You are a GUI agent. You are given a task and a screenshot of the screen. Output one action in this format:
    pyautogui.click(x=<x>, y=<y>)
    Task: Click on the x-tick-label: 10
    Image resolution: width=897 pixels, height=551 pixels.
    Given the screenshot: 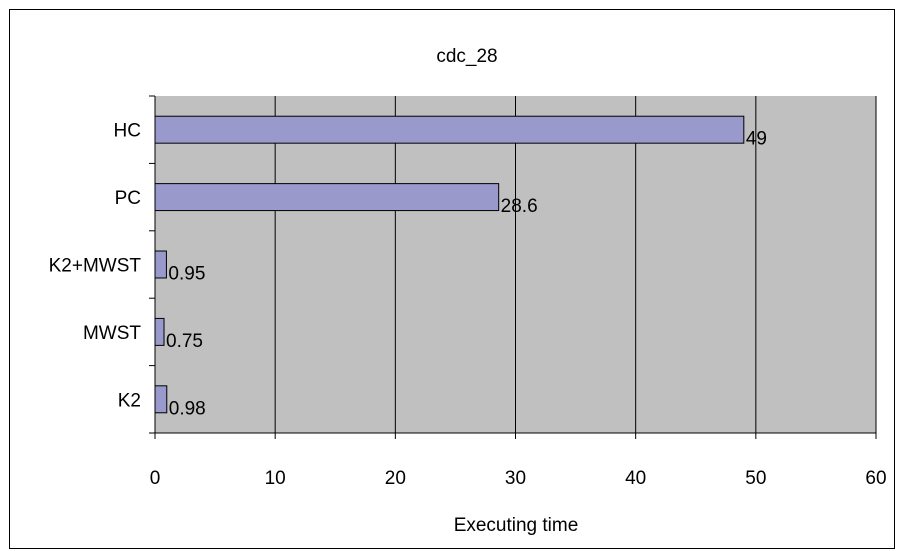 What is the action you would take?
    pyautogui.click(x=275, y=478)
    